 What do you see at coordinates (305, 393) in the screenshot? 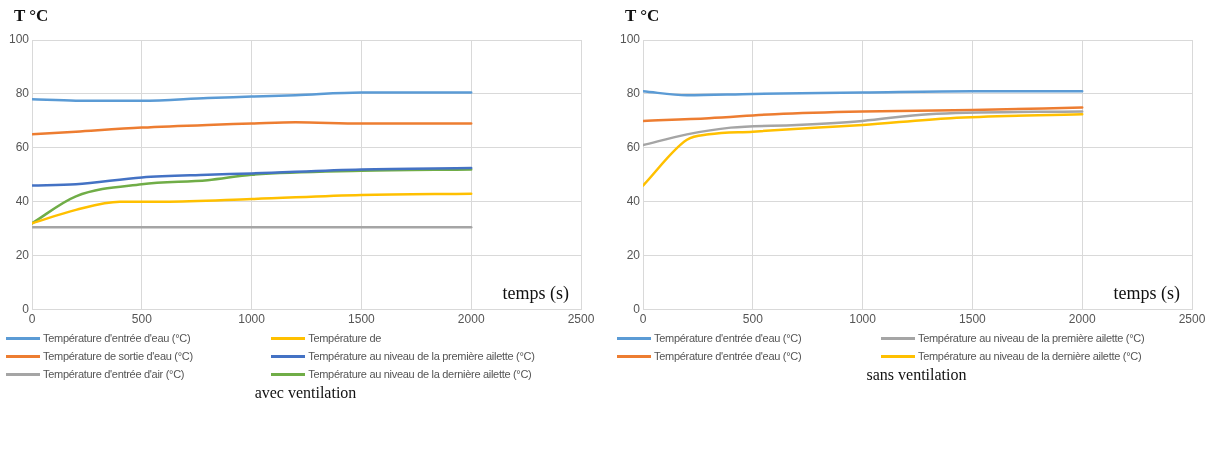
I see `text: avec ventilation` at bounding box center [305, 393].